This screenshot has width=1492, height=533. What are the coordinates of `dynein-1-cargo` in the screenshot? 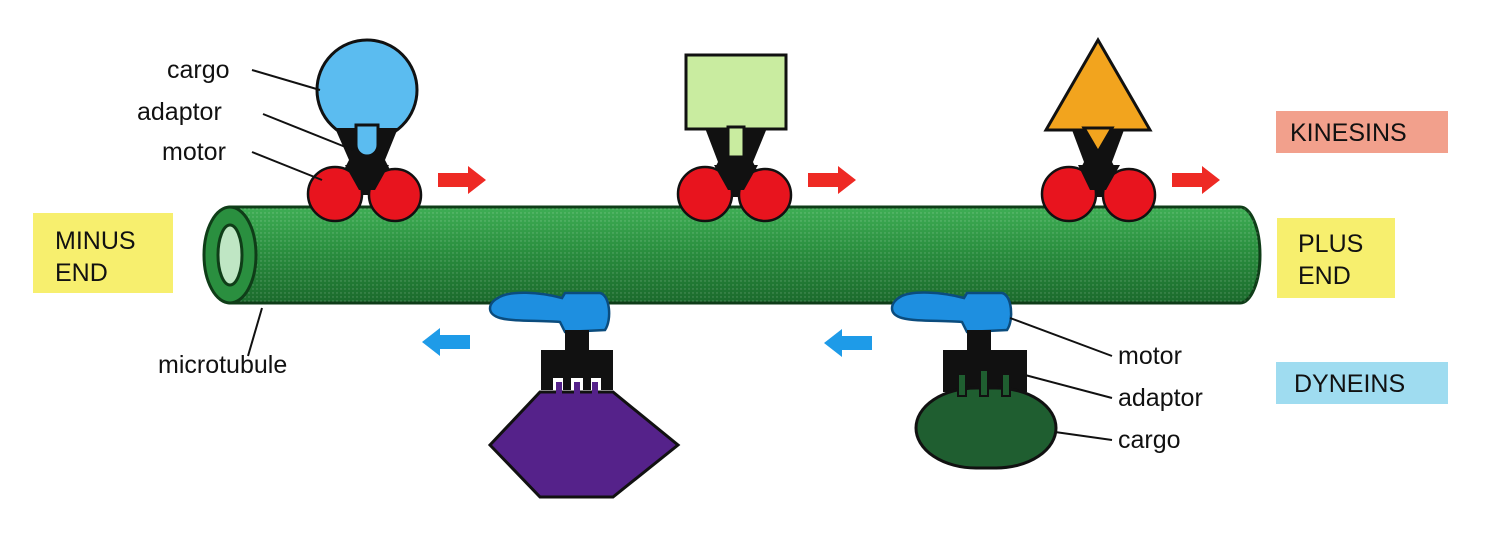 It's located at (584, 444).